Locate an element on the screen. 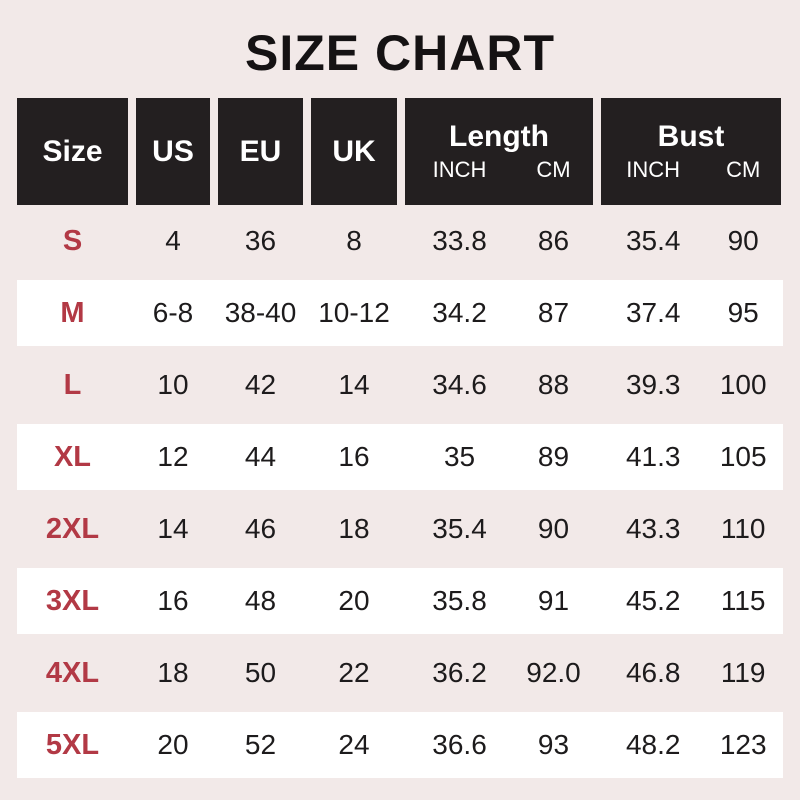 This screenshot has height=800, width=800. us-cell: 12 is located at coordinates (173, 456).